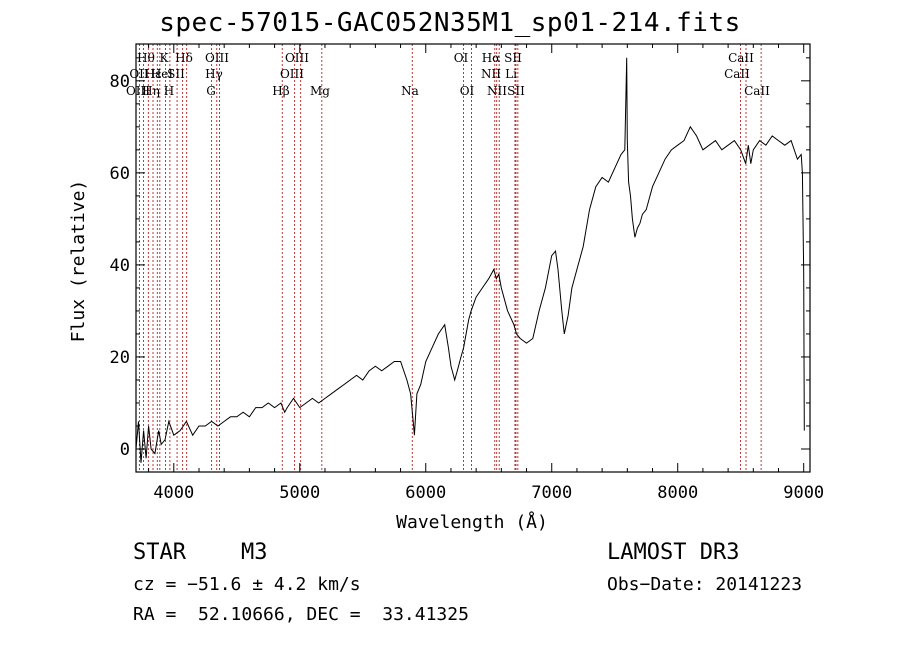 This screenshot has height=649, width=900. Describe the element at coordinates (320, 91) in the screenshot. I see `line-label: Mg` at that location.